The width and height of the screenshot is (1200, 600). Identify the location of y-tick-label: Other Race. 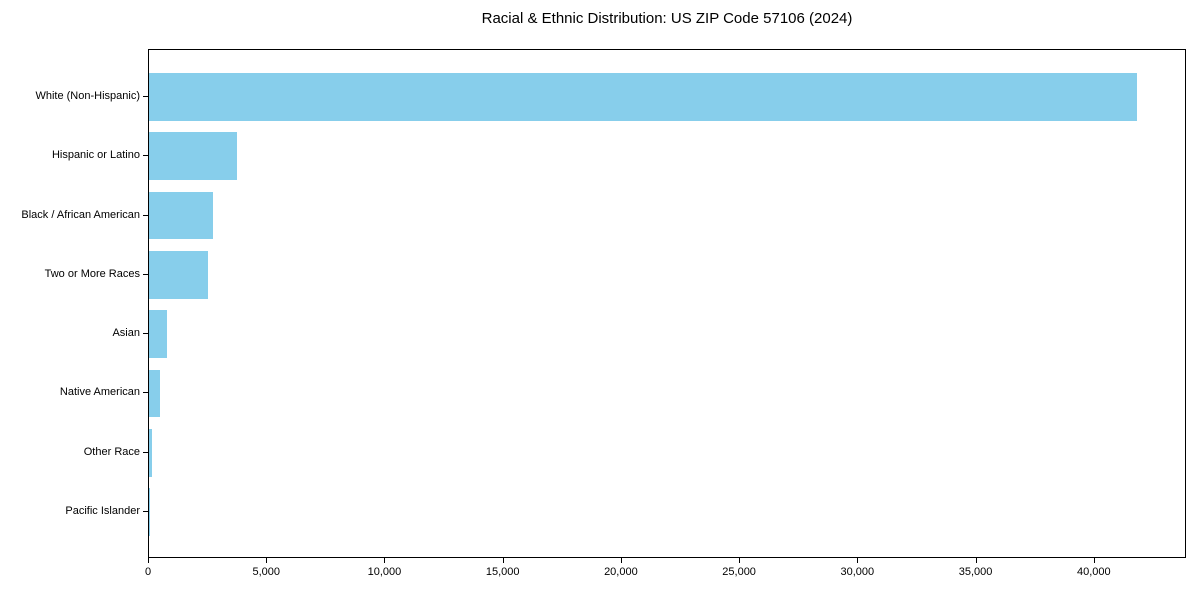
(111, 451).